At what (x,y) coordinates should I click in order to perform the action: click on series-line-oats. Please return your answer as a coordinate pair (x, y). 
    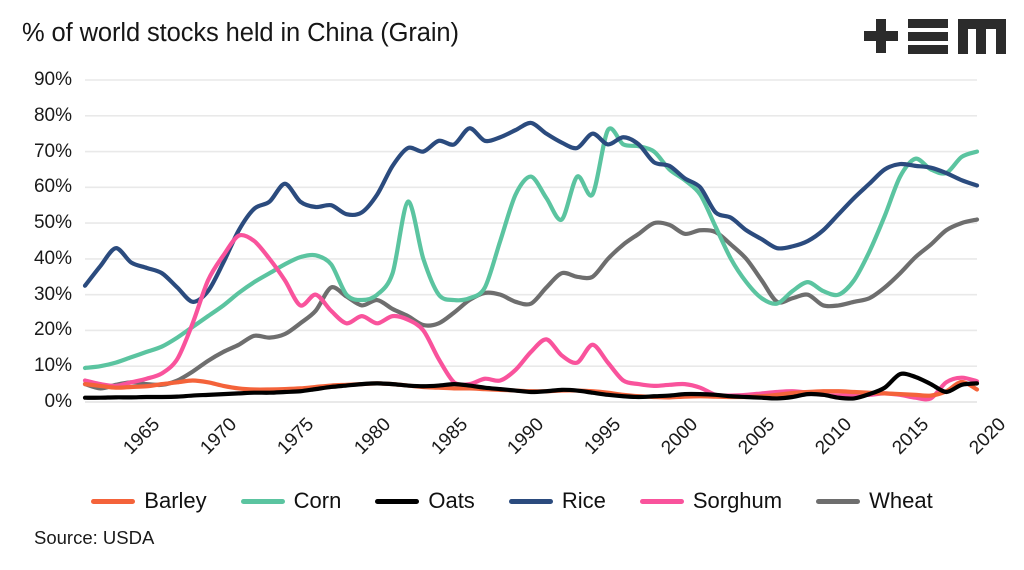
    Looking at the image, I should click on (531, 386).